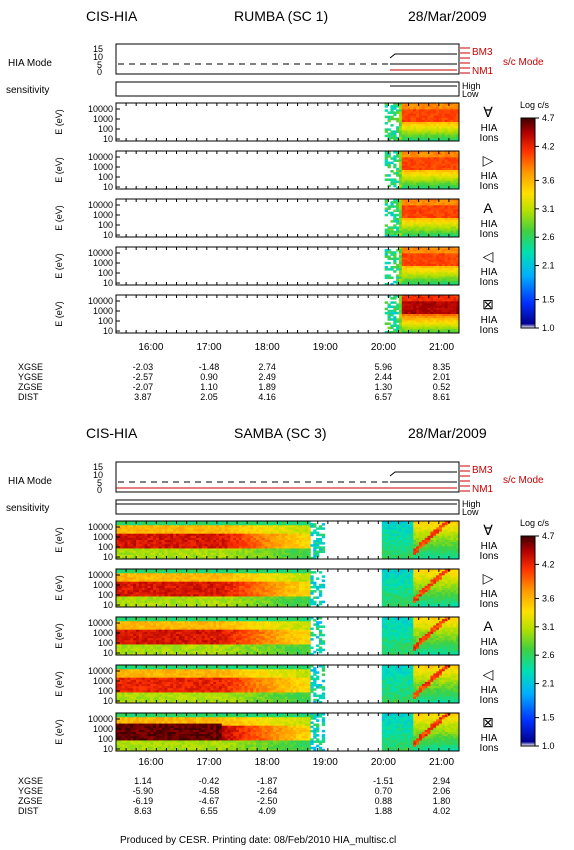  Describe the element at coordinates (150, 347) in the screenshot. I see `time-tick-label: 16:00` at that location.